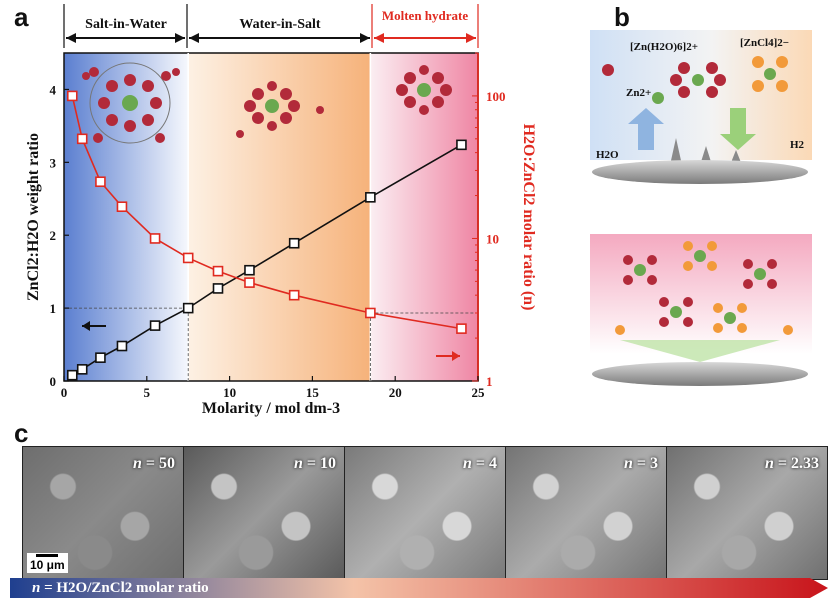  What do you see at coordinates (489, 381) in the screenshot?
I see `y-tick-label-right: 1` at bounding box center [489, 381].